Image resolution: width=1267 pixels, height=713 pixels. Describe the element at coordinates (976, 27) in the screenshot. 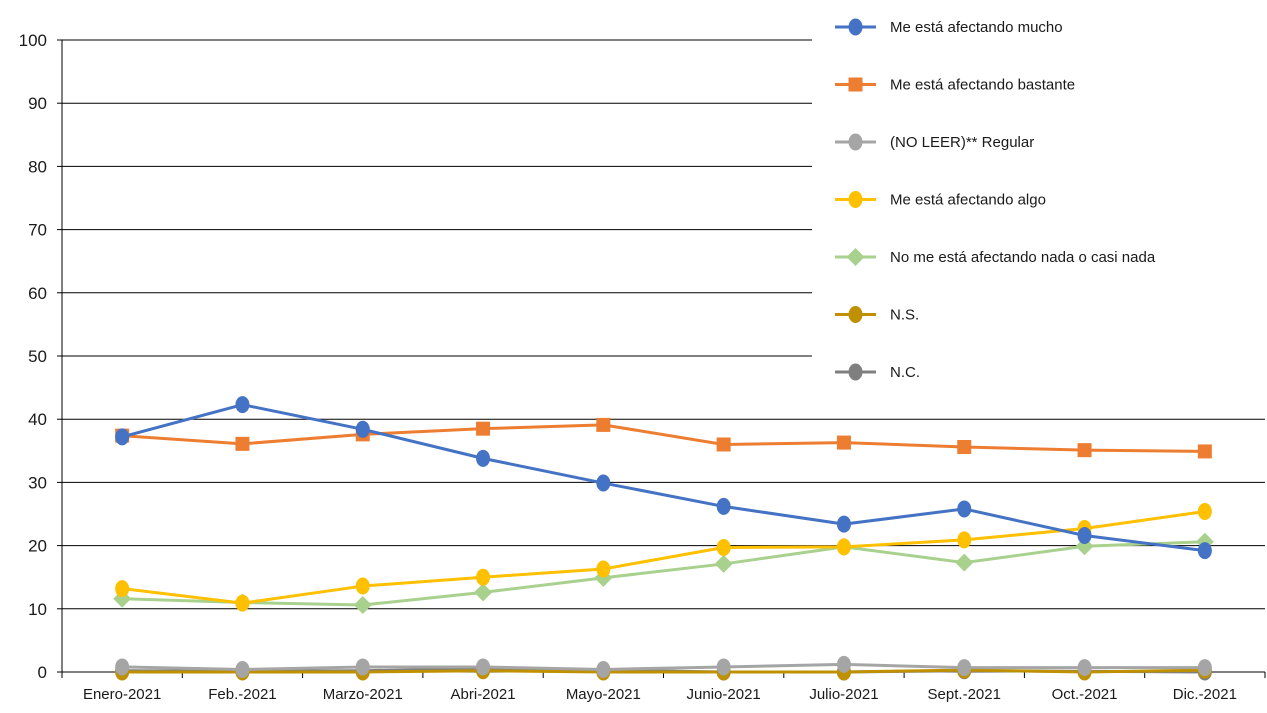

I see `legend-label: Me está afectando mucho` at that location.